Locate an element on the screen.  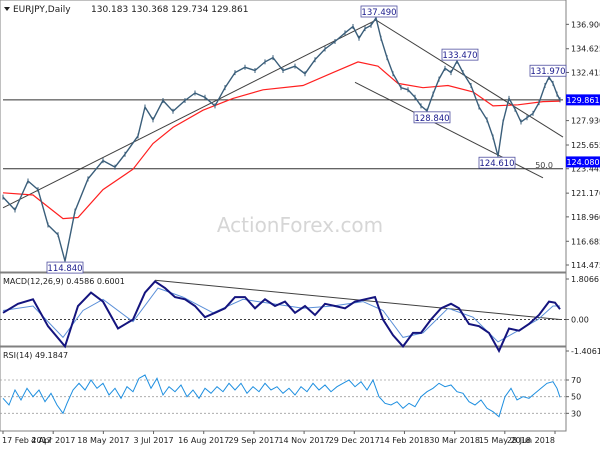
rsi-tick-label: 50 is located at coordinates (576, 397).